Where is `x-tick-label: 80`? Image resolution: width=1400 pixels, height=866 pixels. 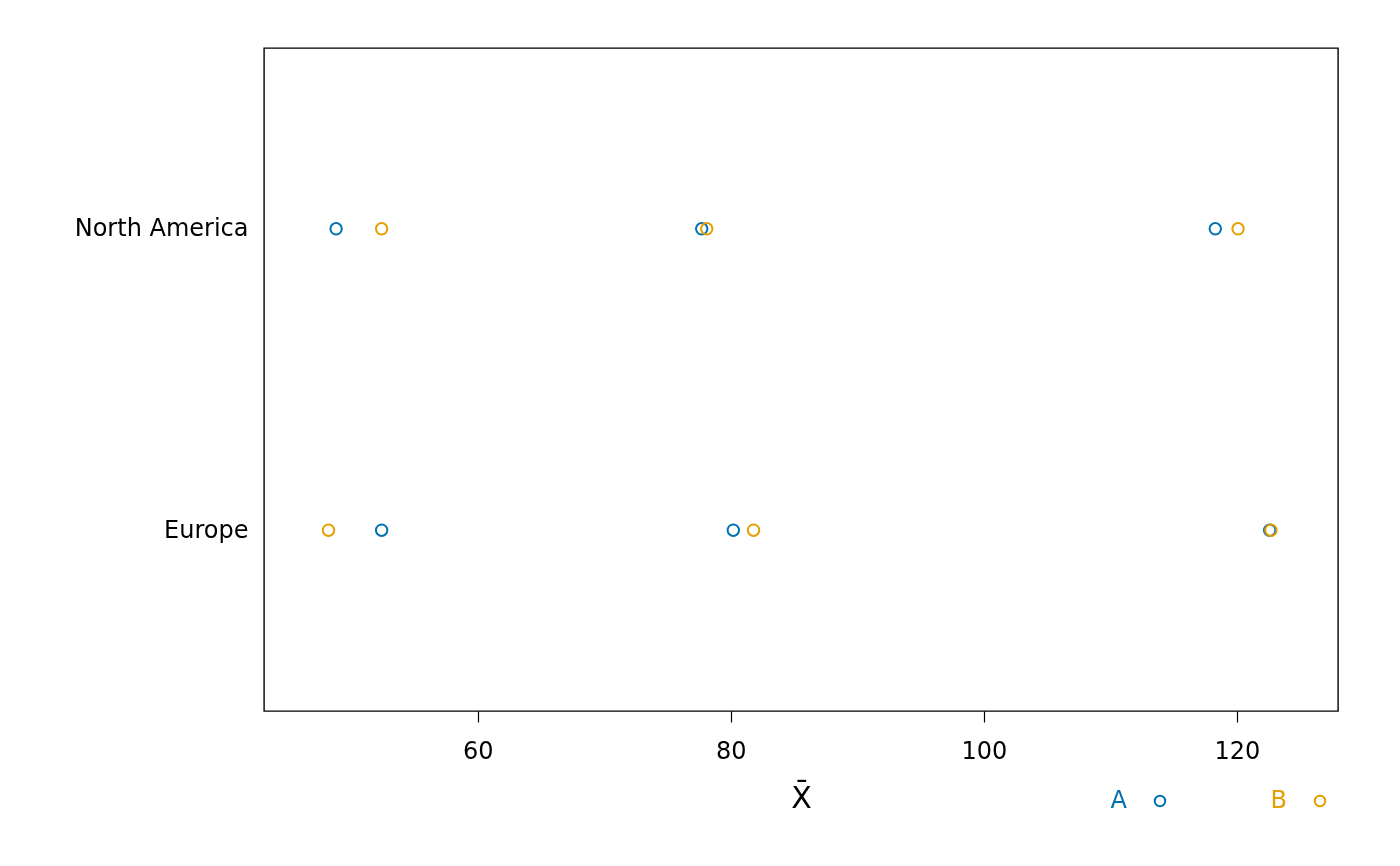 x-tick-label: 80 is located at coordinates (731, 750).